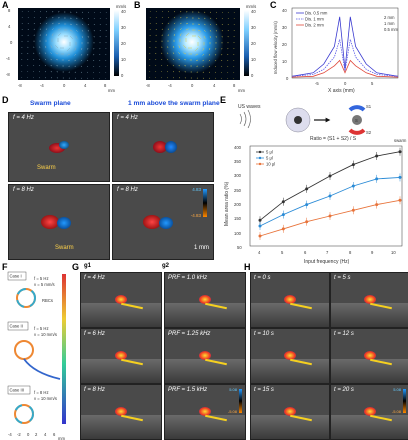 This screenshot has width=408, height=440. What do you see at coordinates (121, 356) in the screenshot?
I see `g-tile: f = 6 Hz` at bounding box center [121, 356].